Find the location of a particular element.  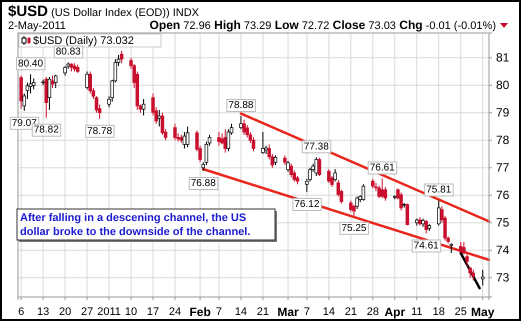

annotation: 77.38 is located at coordinates (317, 146).